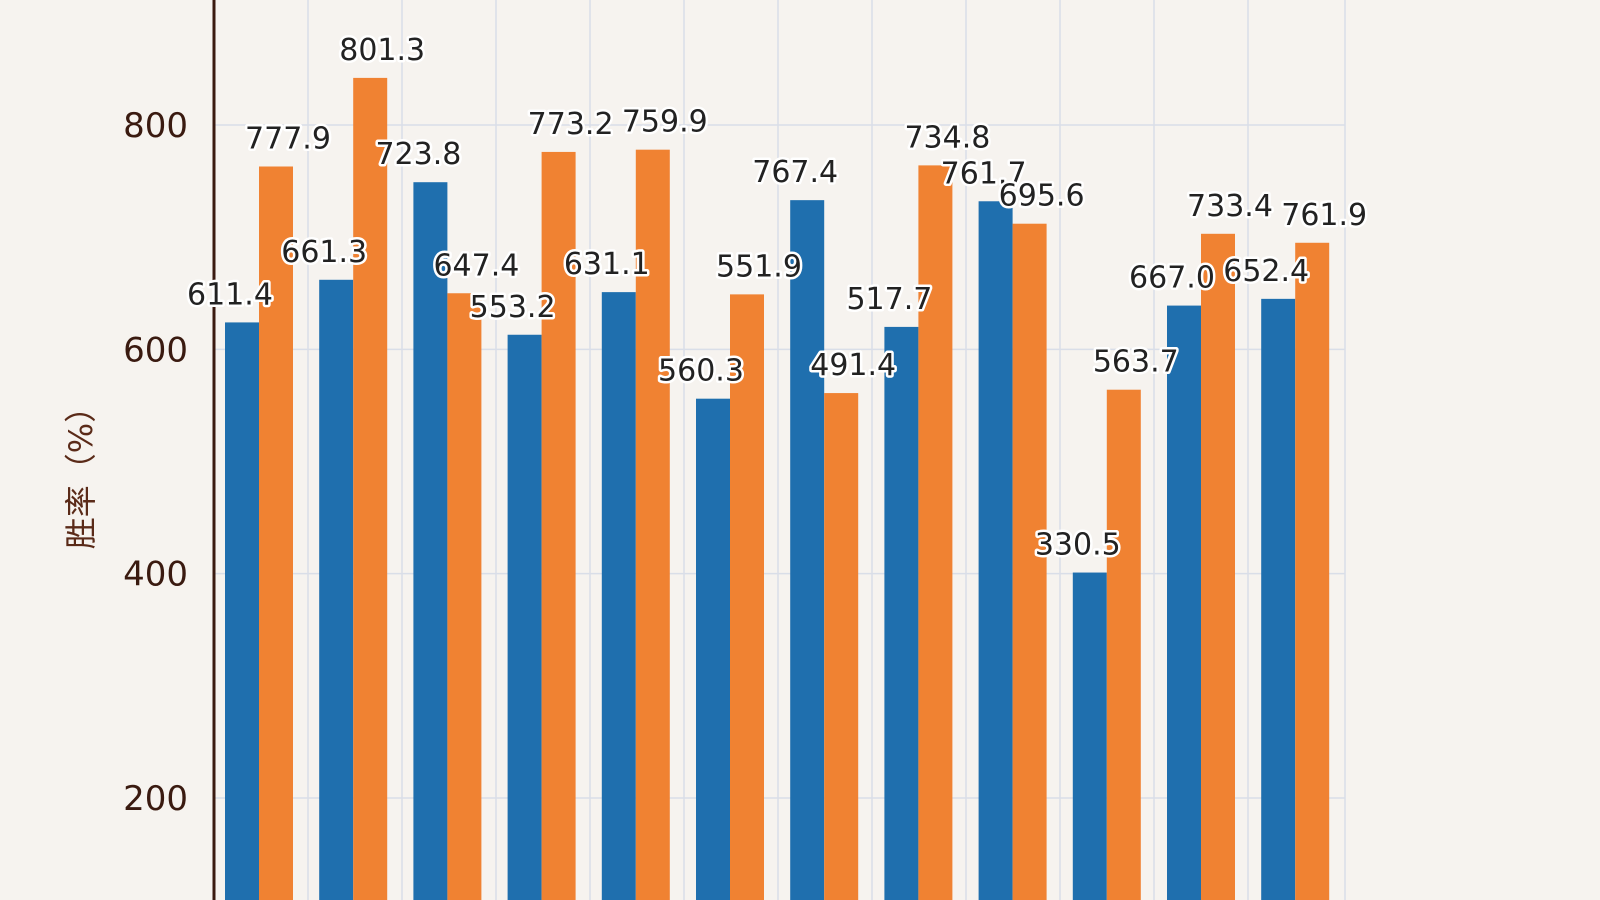 The width and height of the screenshot is (1600, 900). I want to click on data-label: 647.4, so click(476, 265).